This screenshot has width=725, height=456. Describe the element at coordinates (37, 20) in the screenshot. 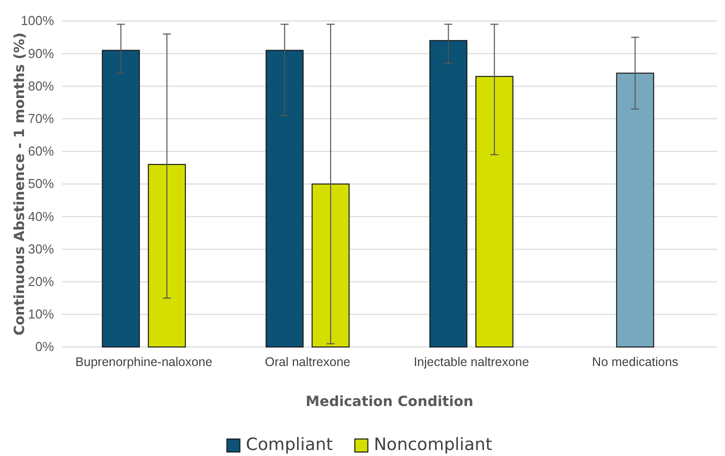

I see `y-tick-label: 100%` at that location.